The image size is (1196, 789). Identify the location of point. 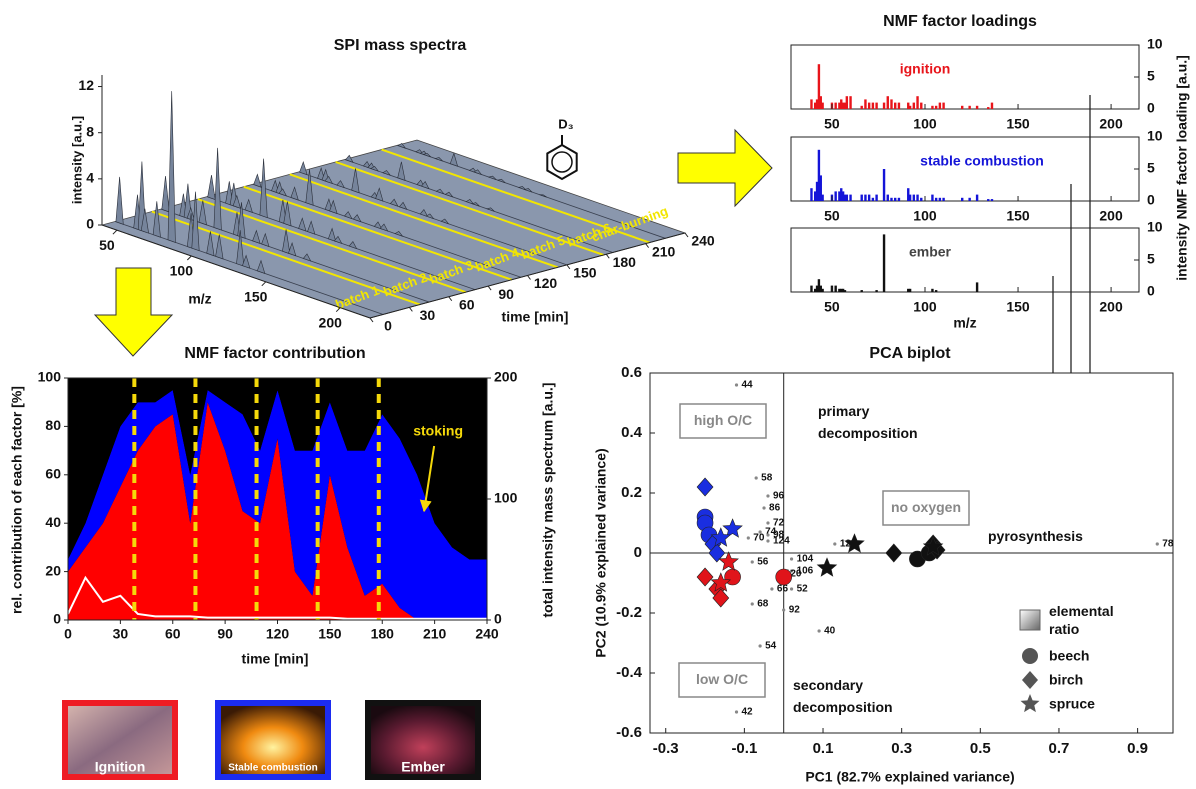
(933, 546).